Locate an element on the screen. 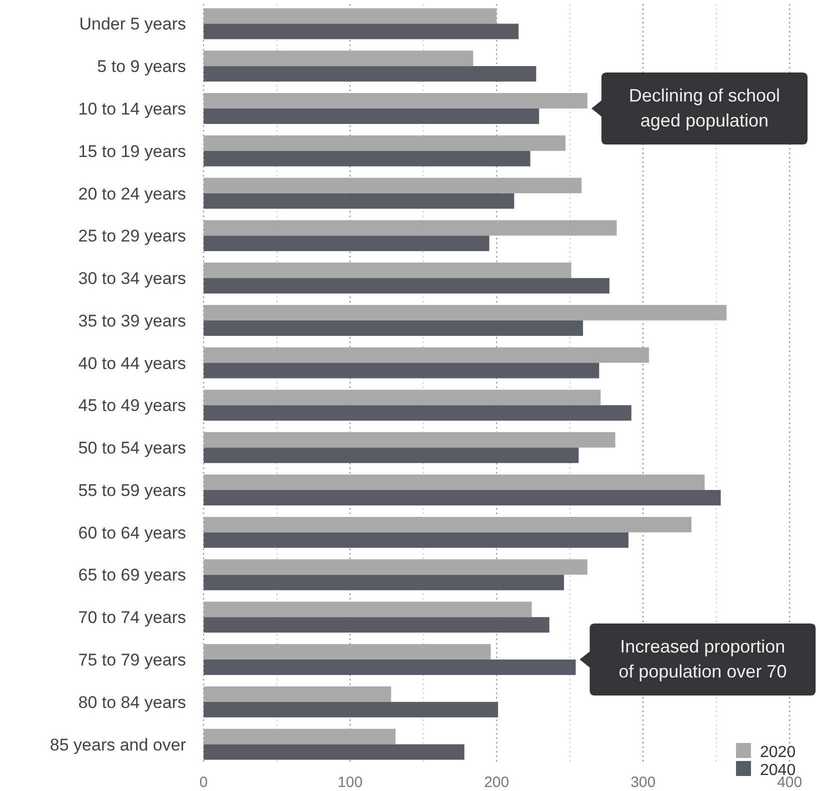 The width and height of the screenshot is (820, 791). x-tick-label: 400 is located at coordinates (789, 782).